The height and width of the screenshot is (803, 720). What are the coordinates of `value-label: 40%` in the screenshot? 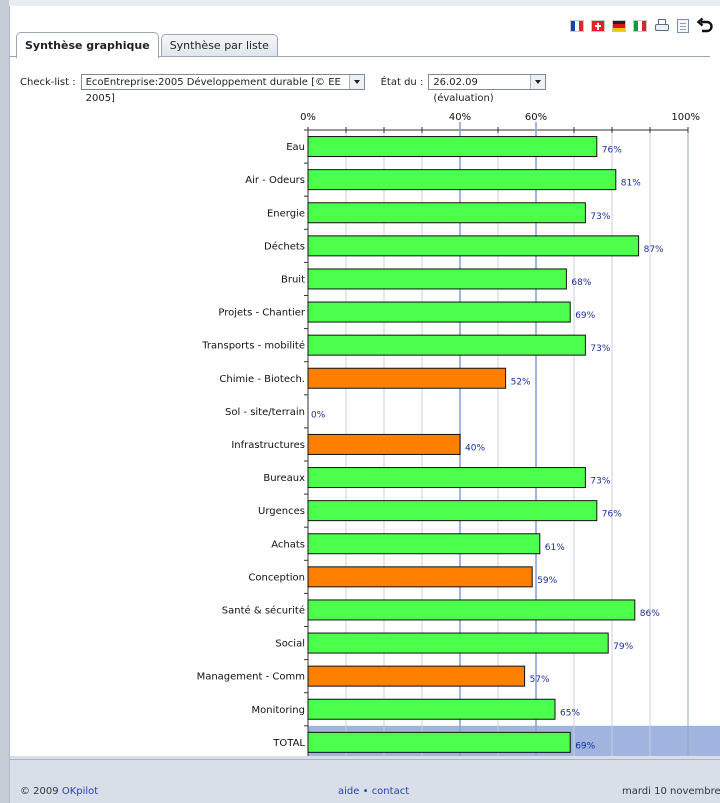 It's located at (475, 448).